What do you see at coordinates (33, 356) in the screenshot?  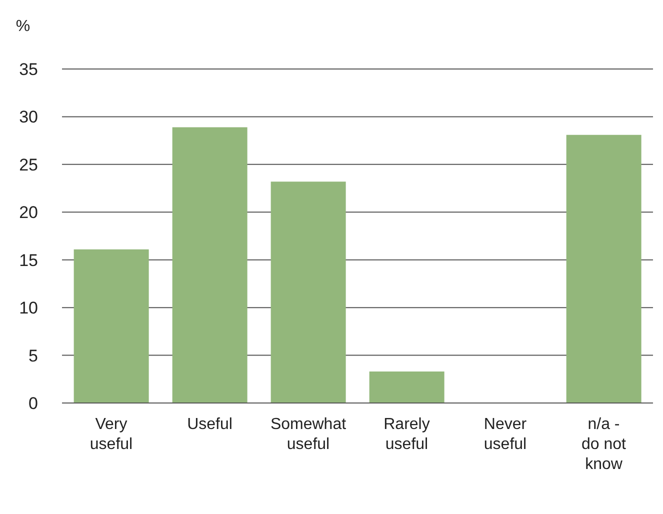 I see `y-tick-label: 5` at bounding box center [33, 356].